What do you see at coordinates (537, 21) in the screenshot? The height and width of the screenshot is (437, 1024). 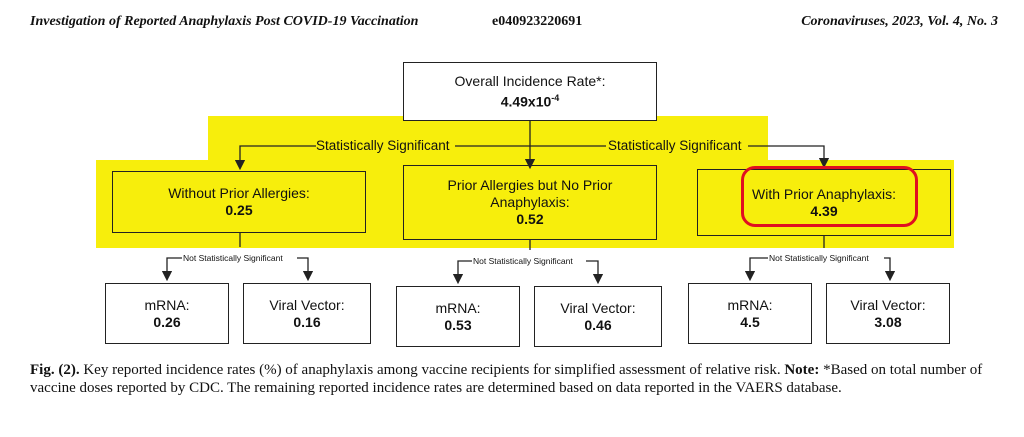 I see `article-code: e040923220691` at bounding box center [537, 21].